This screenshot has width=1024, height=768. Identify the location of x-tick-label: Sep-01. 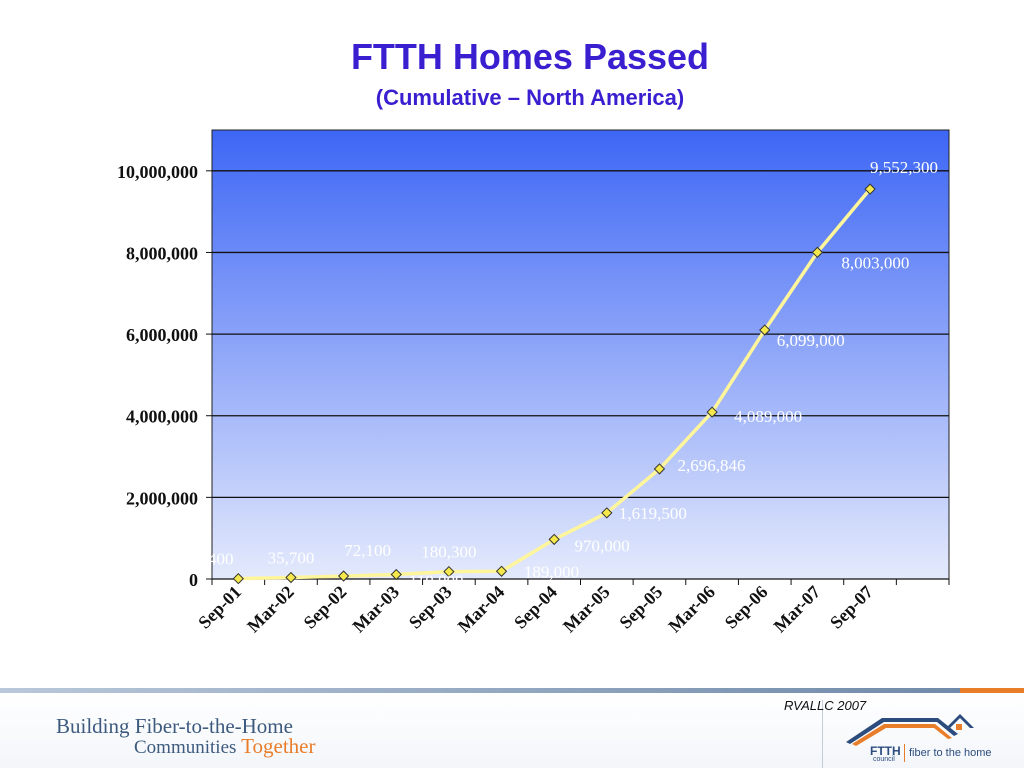
(219, 607).